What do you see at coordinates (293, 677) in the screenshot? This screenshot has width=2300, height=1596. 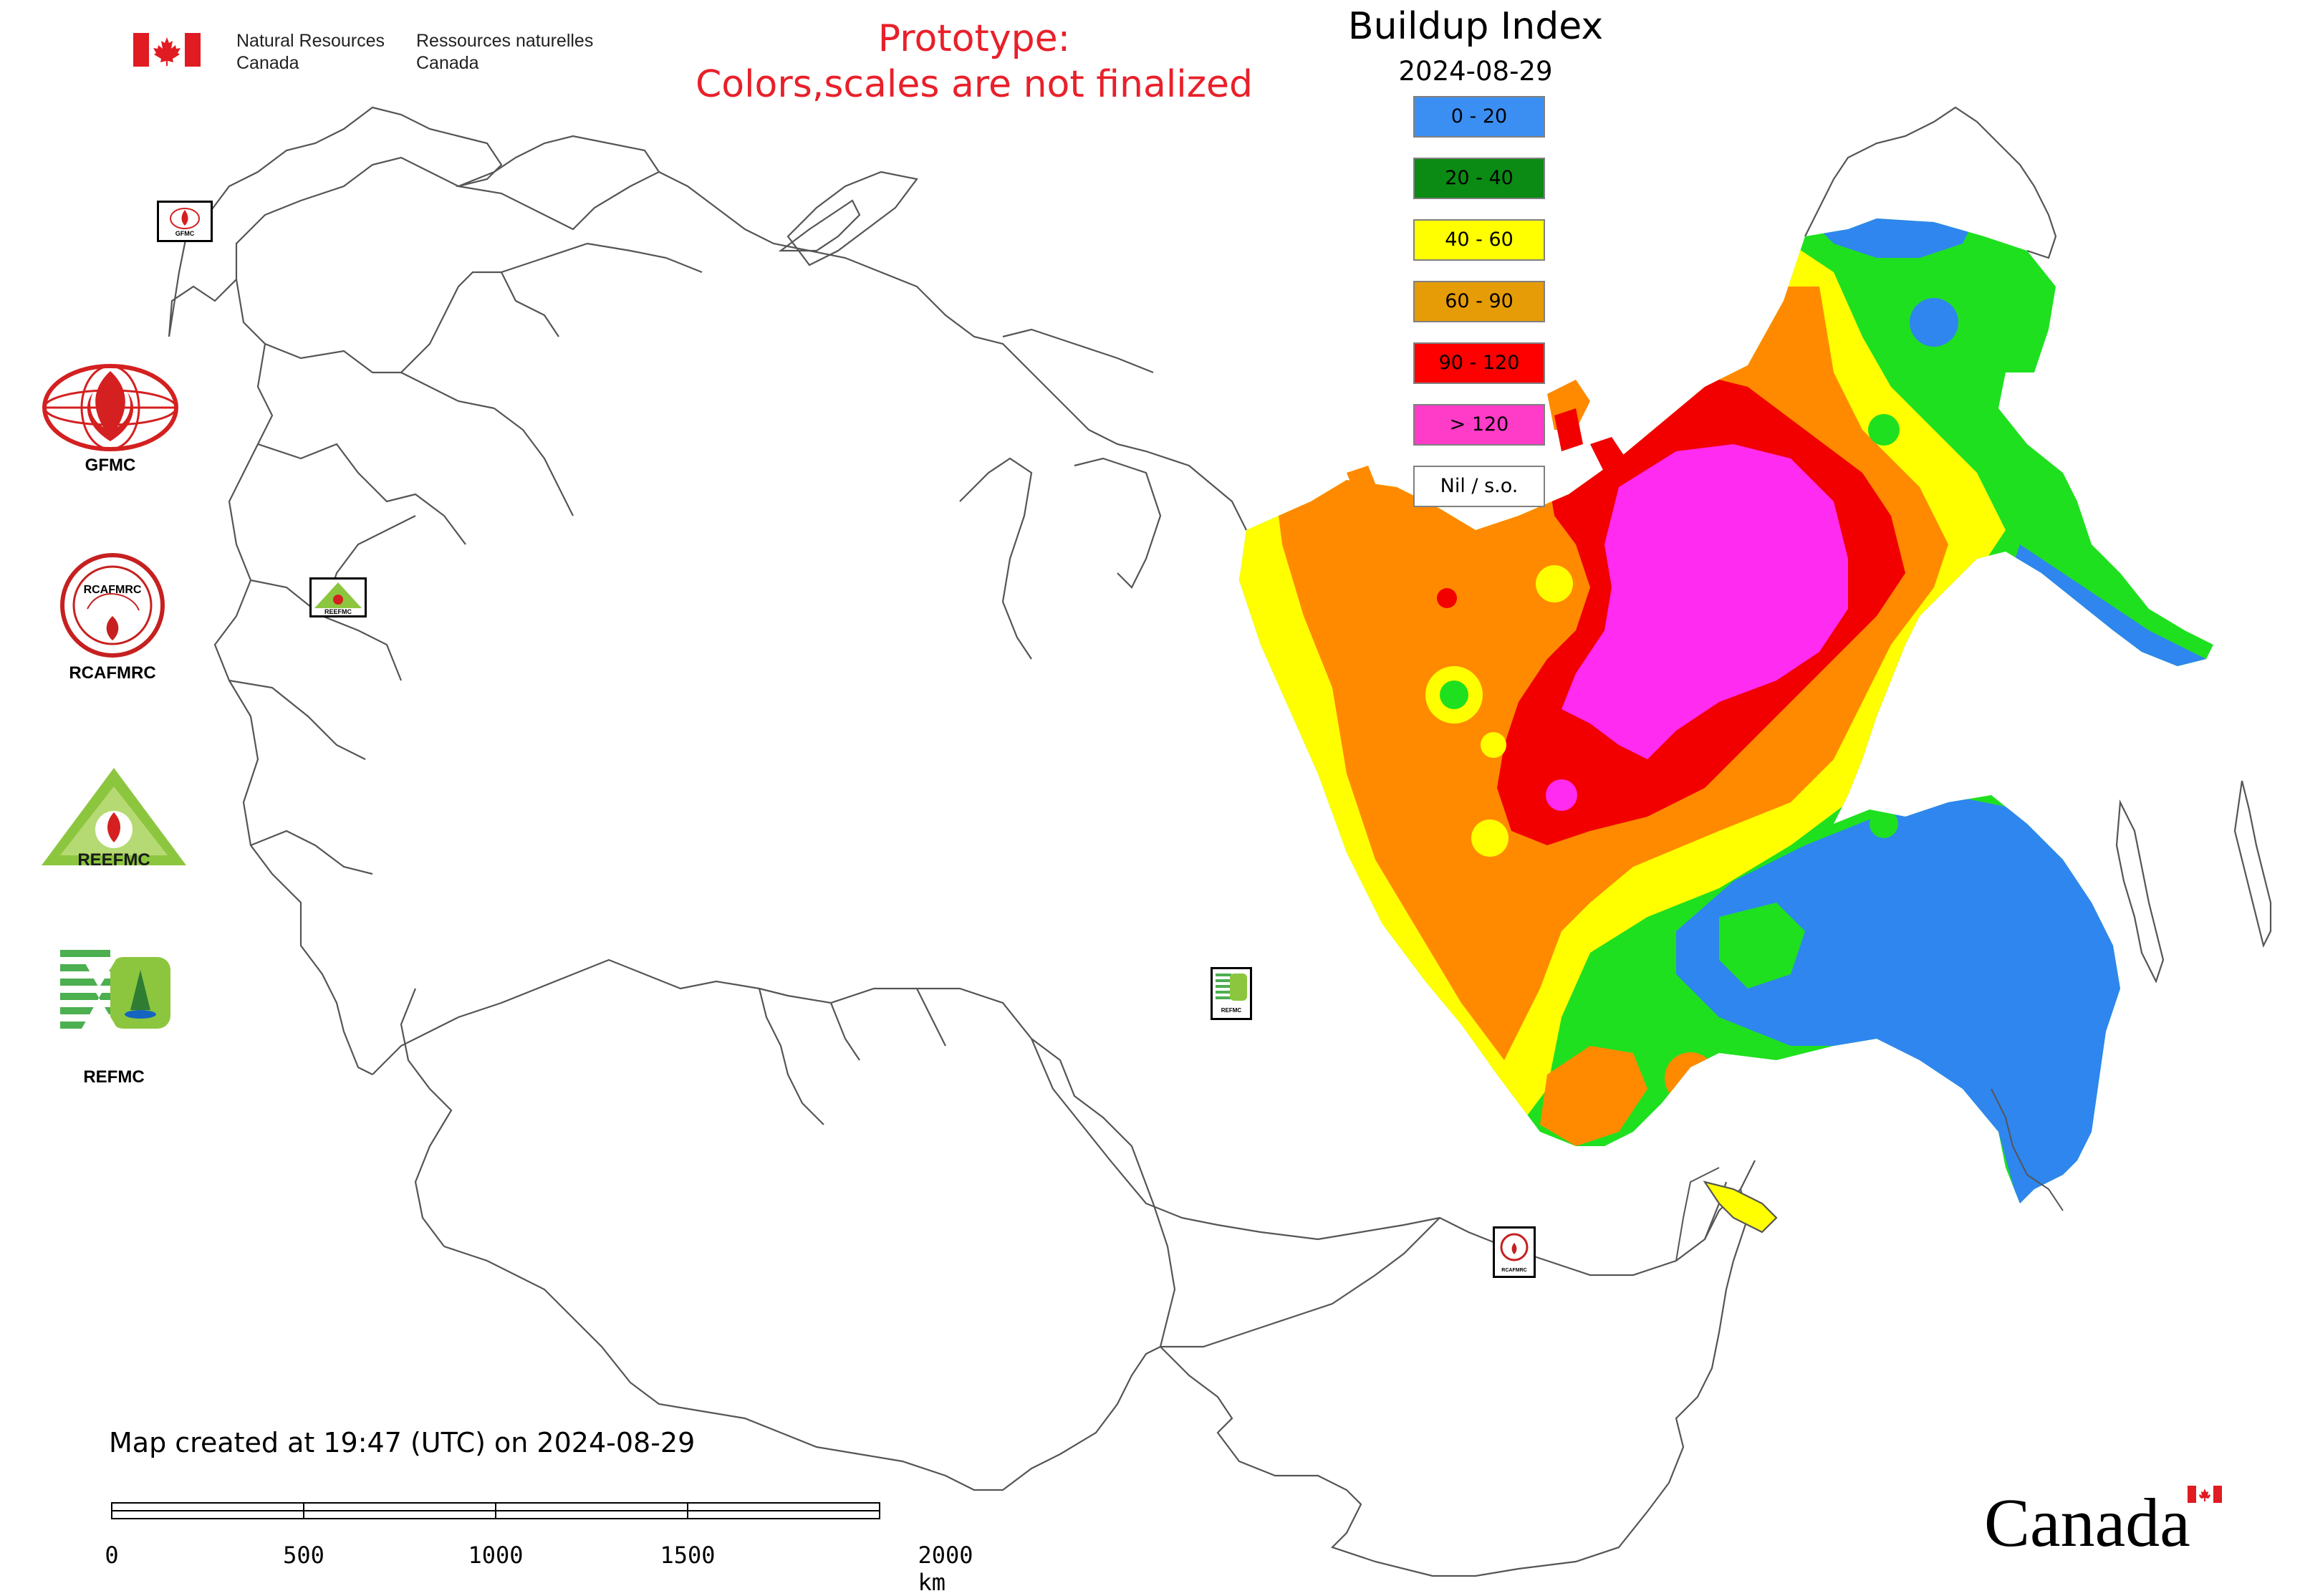 I see `outline-west-border` at bounding box center [293, 677].